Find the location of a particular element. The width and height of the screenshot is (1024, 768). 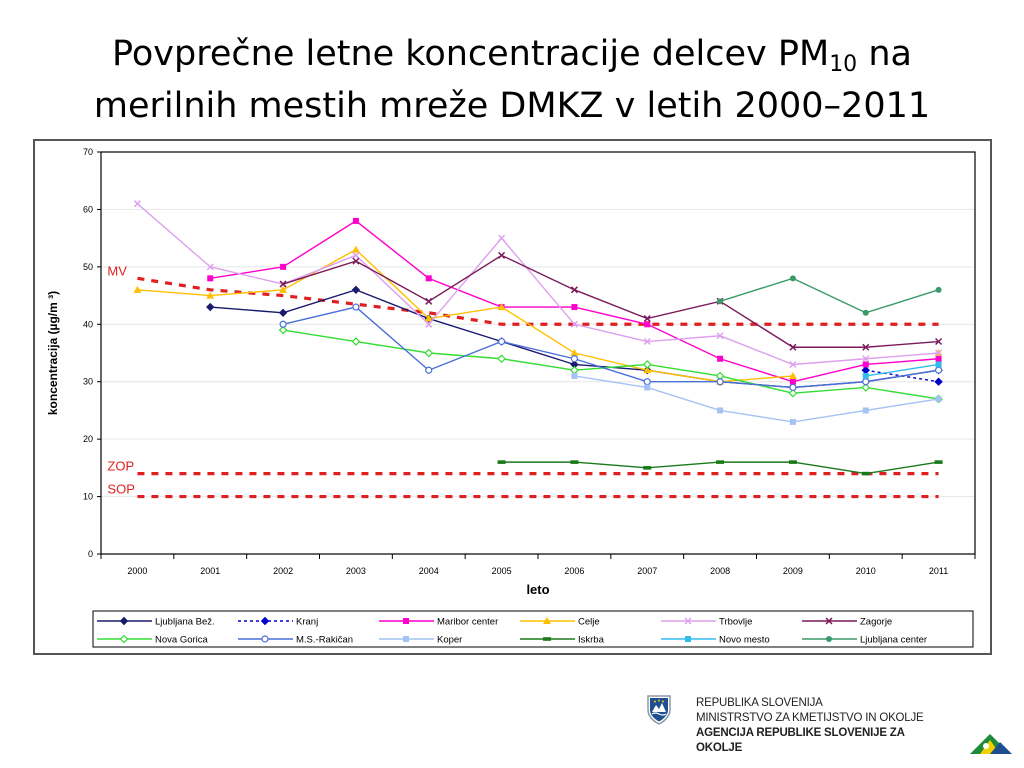

arso-triangle-logo-icon is located at coordinates (991, 744).